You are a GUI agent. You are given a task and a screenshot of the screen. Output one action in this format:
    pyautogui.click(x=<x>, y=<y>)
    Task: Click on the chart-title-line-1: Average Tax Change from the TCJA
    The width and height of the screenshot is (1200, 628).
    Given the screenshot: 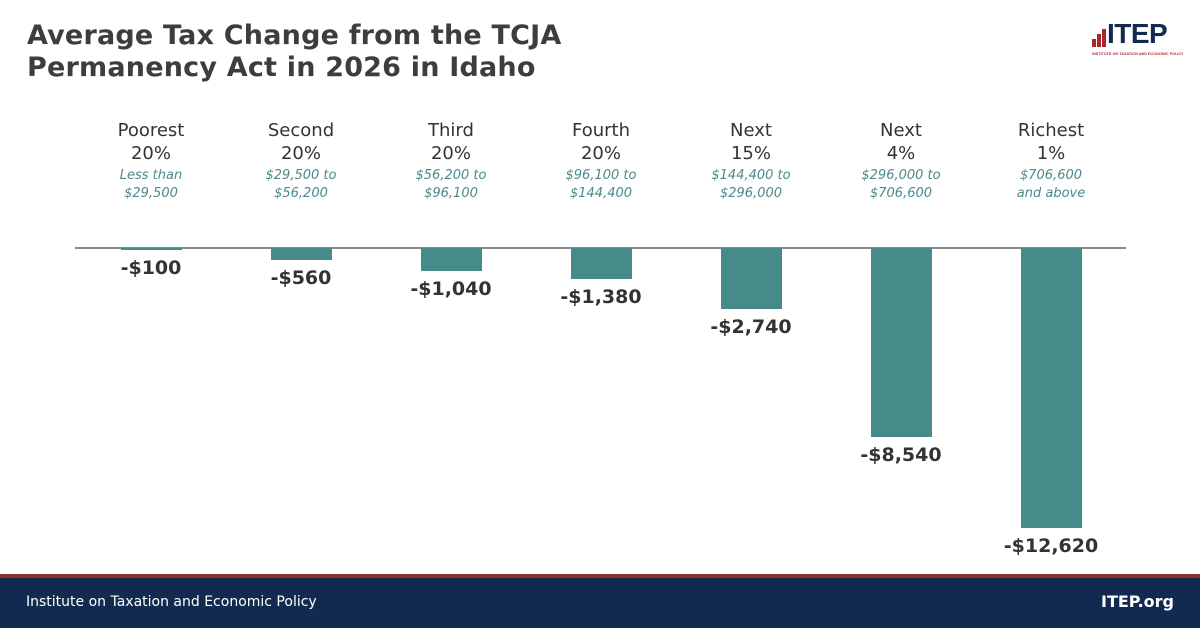 What is the action you would take?
    pyautogui.click(x=294, y=35)
    